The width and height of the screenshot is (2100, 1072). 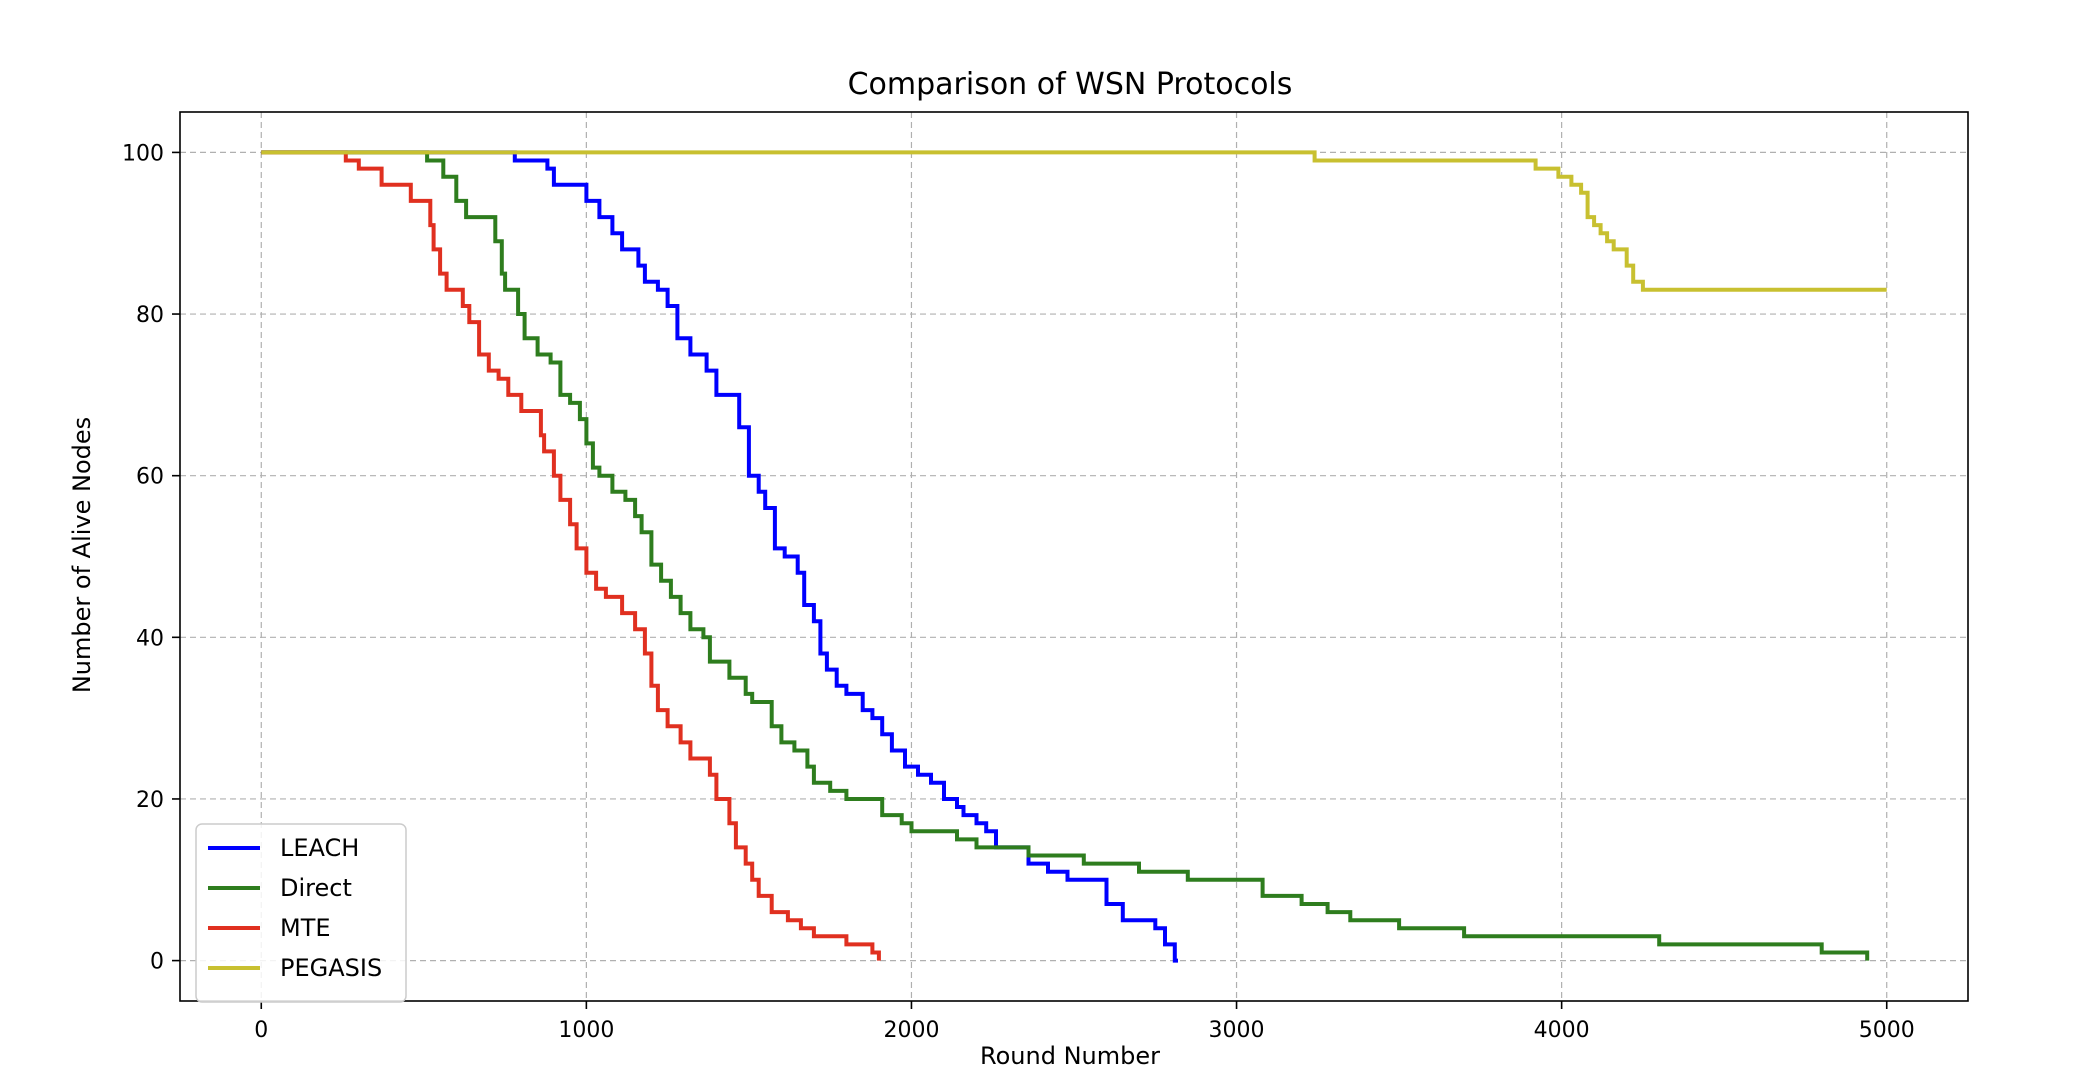 I want to click on x-tick-label-4: 4000, so click(x=1562, y=1030).